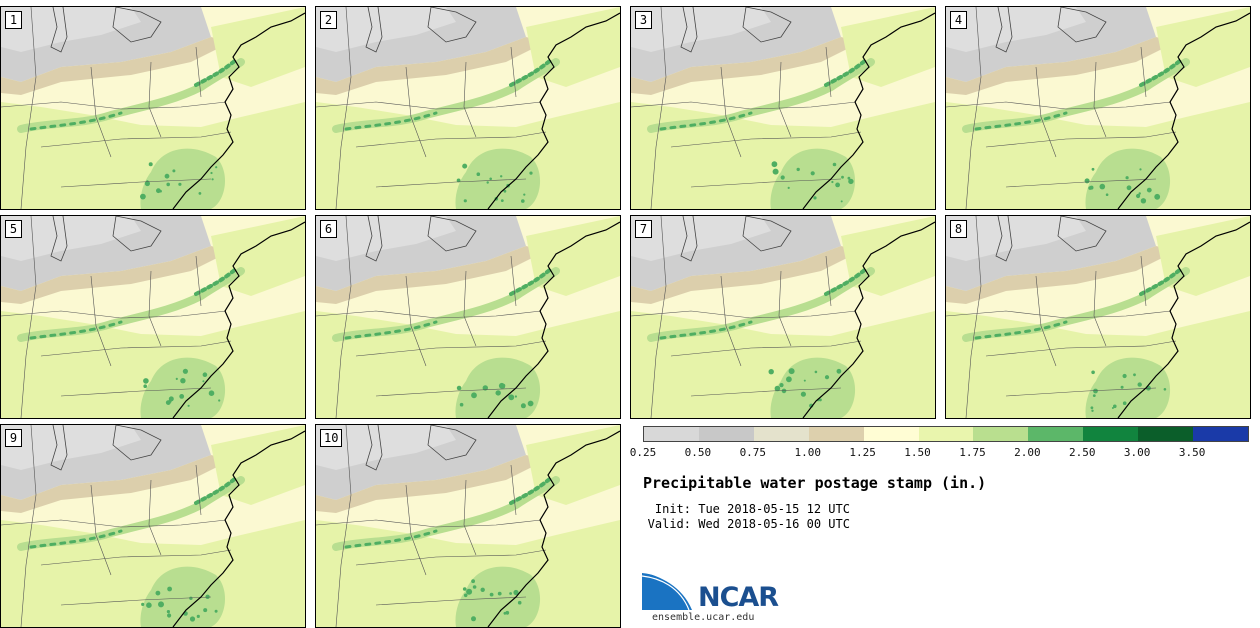 The image size is (1260, 628). What do you see at coordinates (13, 438) in the screenshot?
I see `member-number-label: 9` at bounding box center [13, 438].